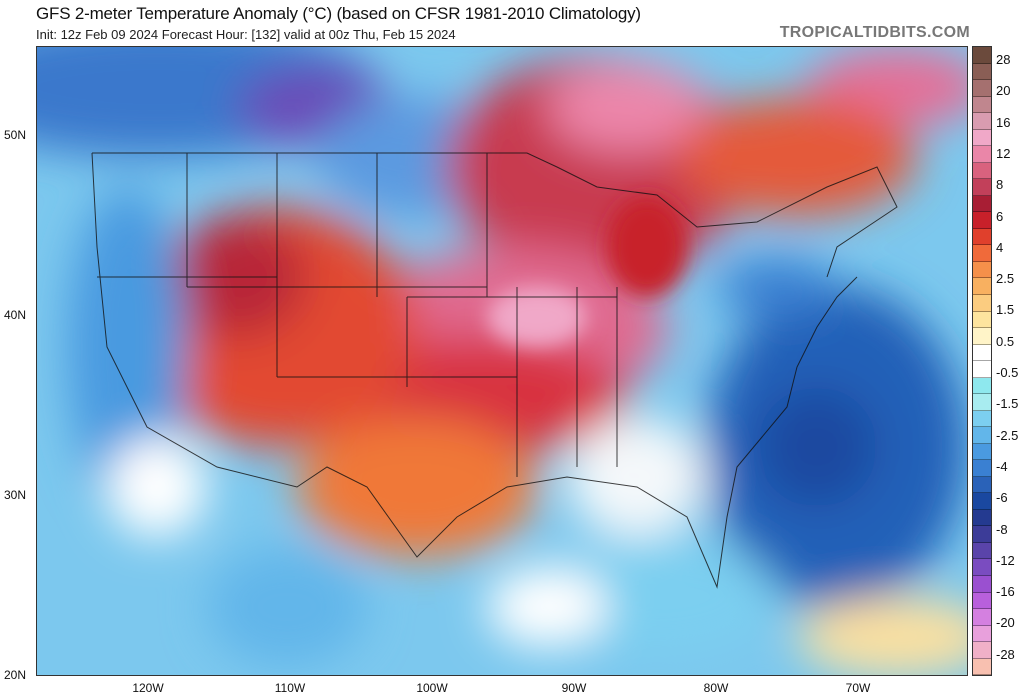  I want to click on lat-label: 20N, so click(15, 675).